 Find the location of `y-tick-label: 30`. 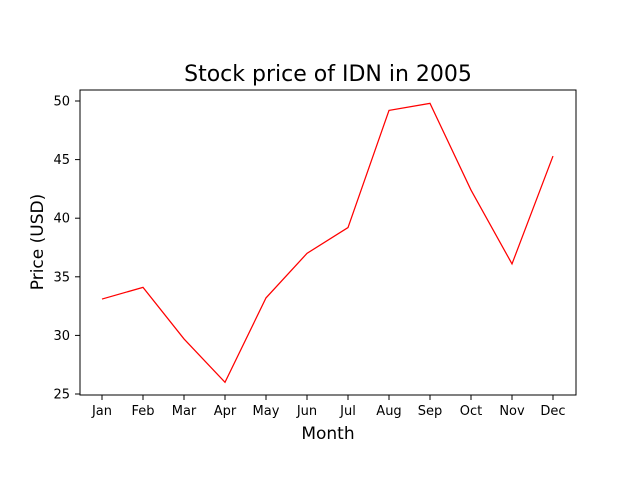

y-tick-label: 30 is located at coordinates (61, 336).